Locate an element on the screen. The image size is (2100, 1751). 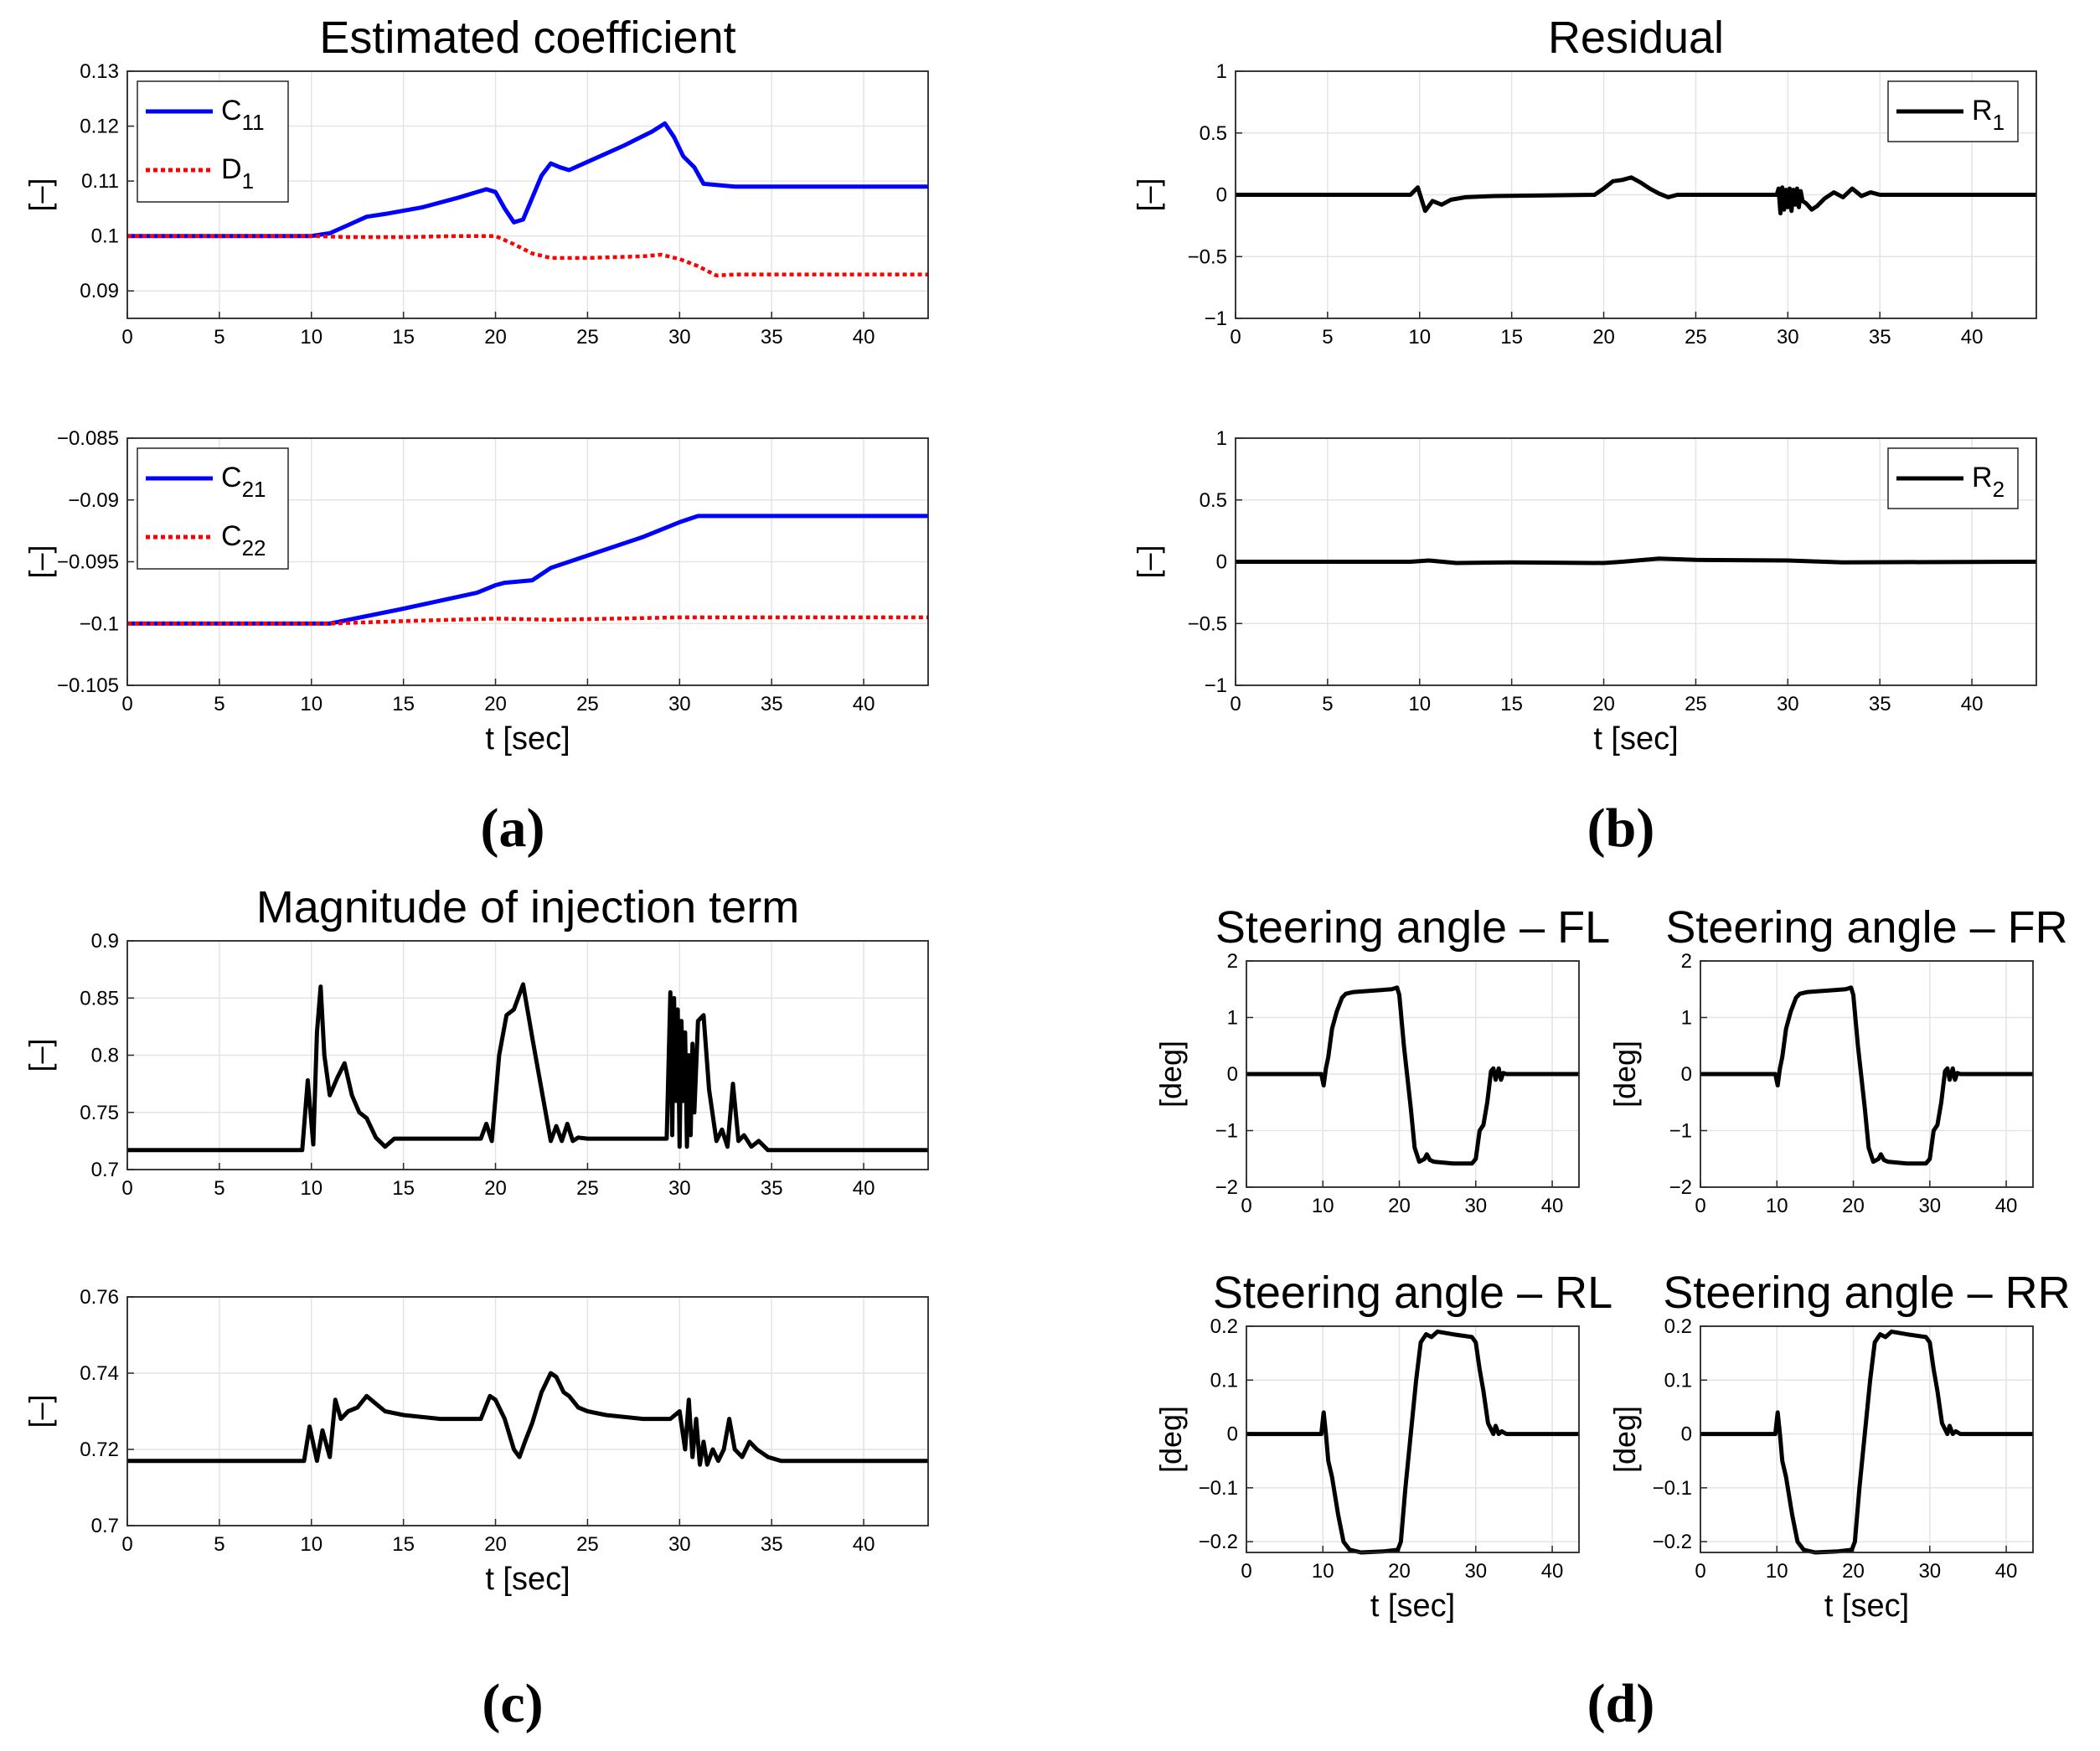
plot-area is located at coordinates (527, 1412).